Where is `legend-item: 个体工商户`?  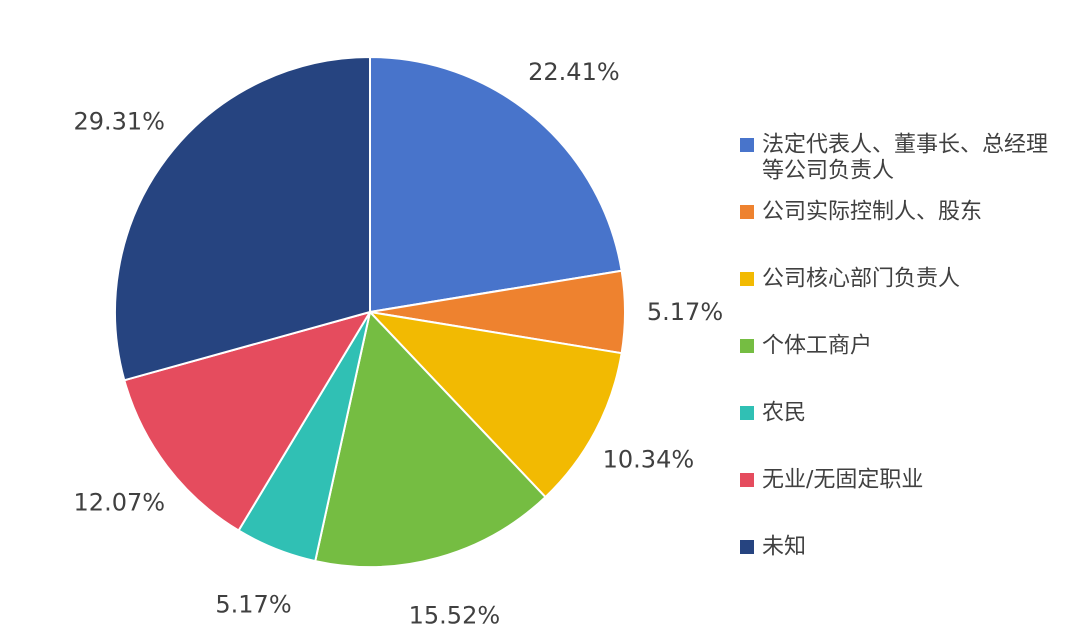
legend-item: 个体工商户 is located at coordinates (806, 346).